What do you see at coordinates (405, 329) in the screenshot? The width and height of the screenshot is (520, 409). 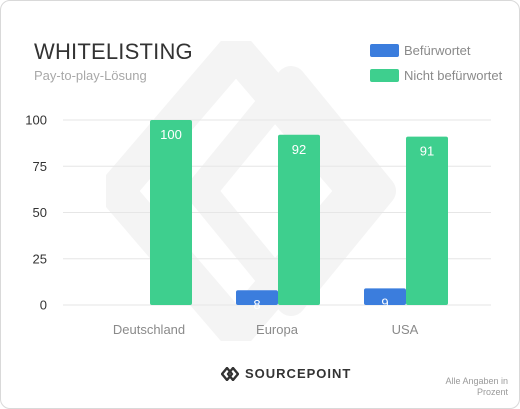 I see `x-tick-label: USA` at bounding box center [405, 329].